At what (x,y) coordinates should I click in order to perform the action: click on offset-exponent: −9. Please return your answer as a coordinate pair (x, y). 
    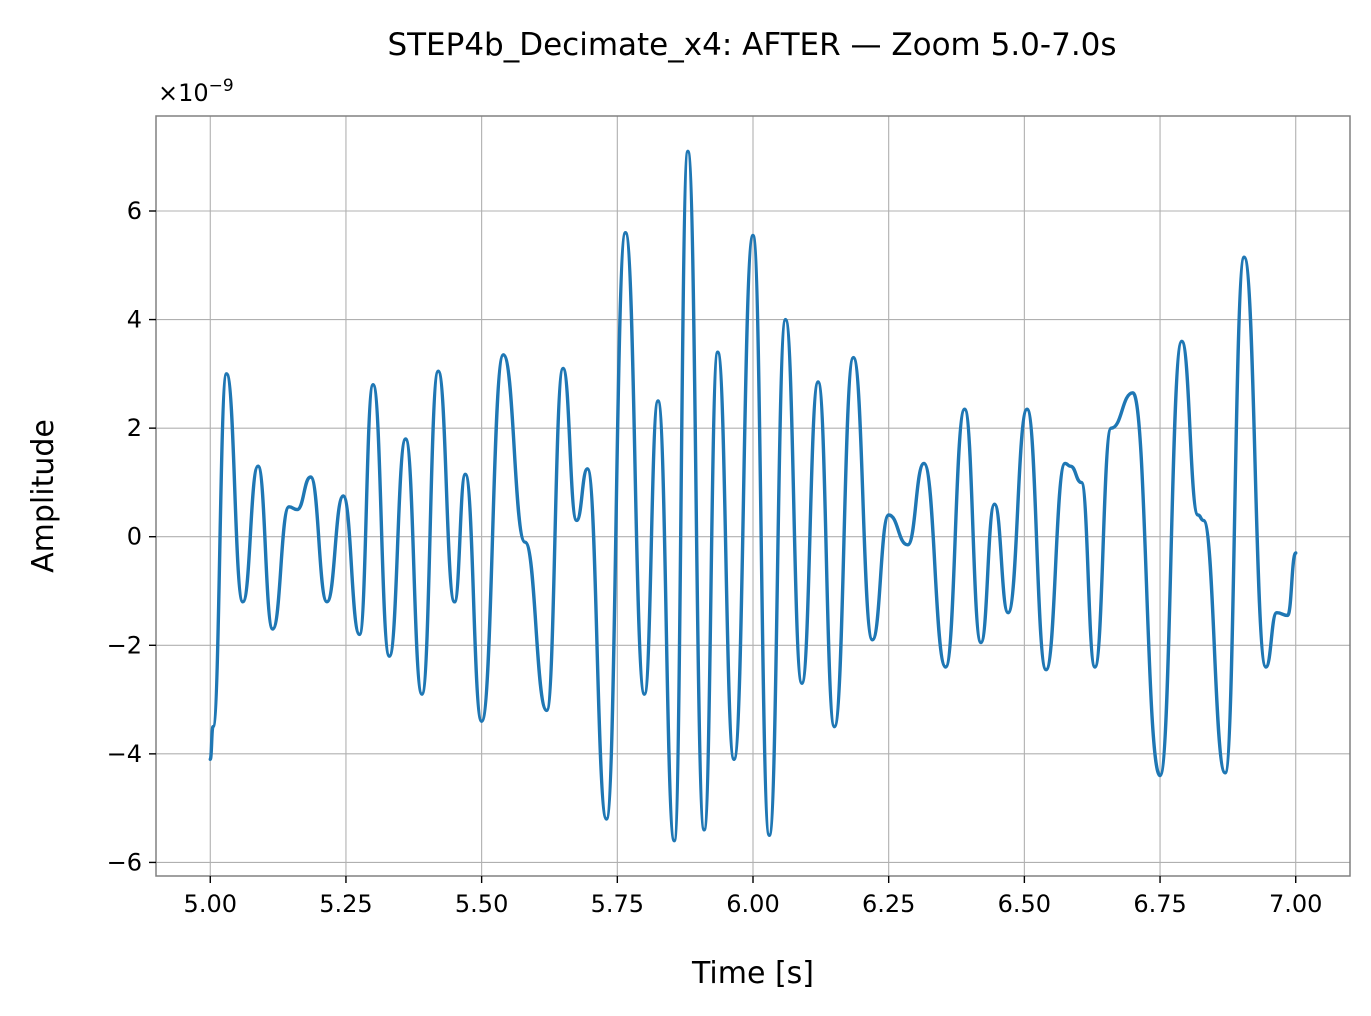
    Looking at the image, I should click on (221, 86).